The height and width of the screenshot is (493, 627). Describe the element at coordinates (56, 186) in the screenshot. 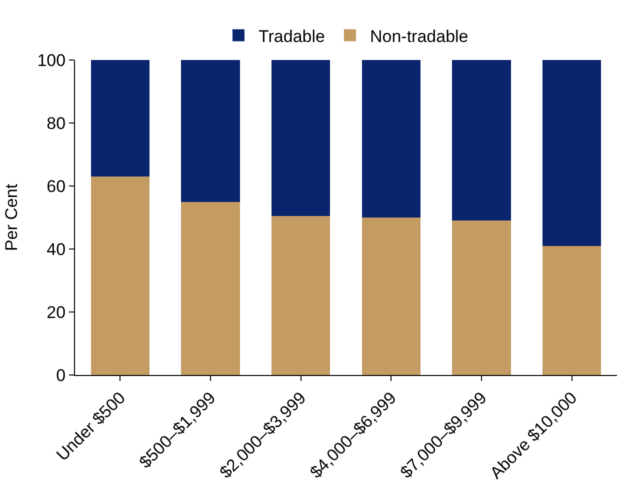

I see `y-tick-label: 60` at that location.